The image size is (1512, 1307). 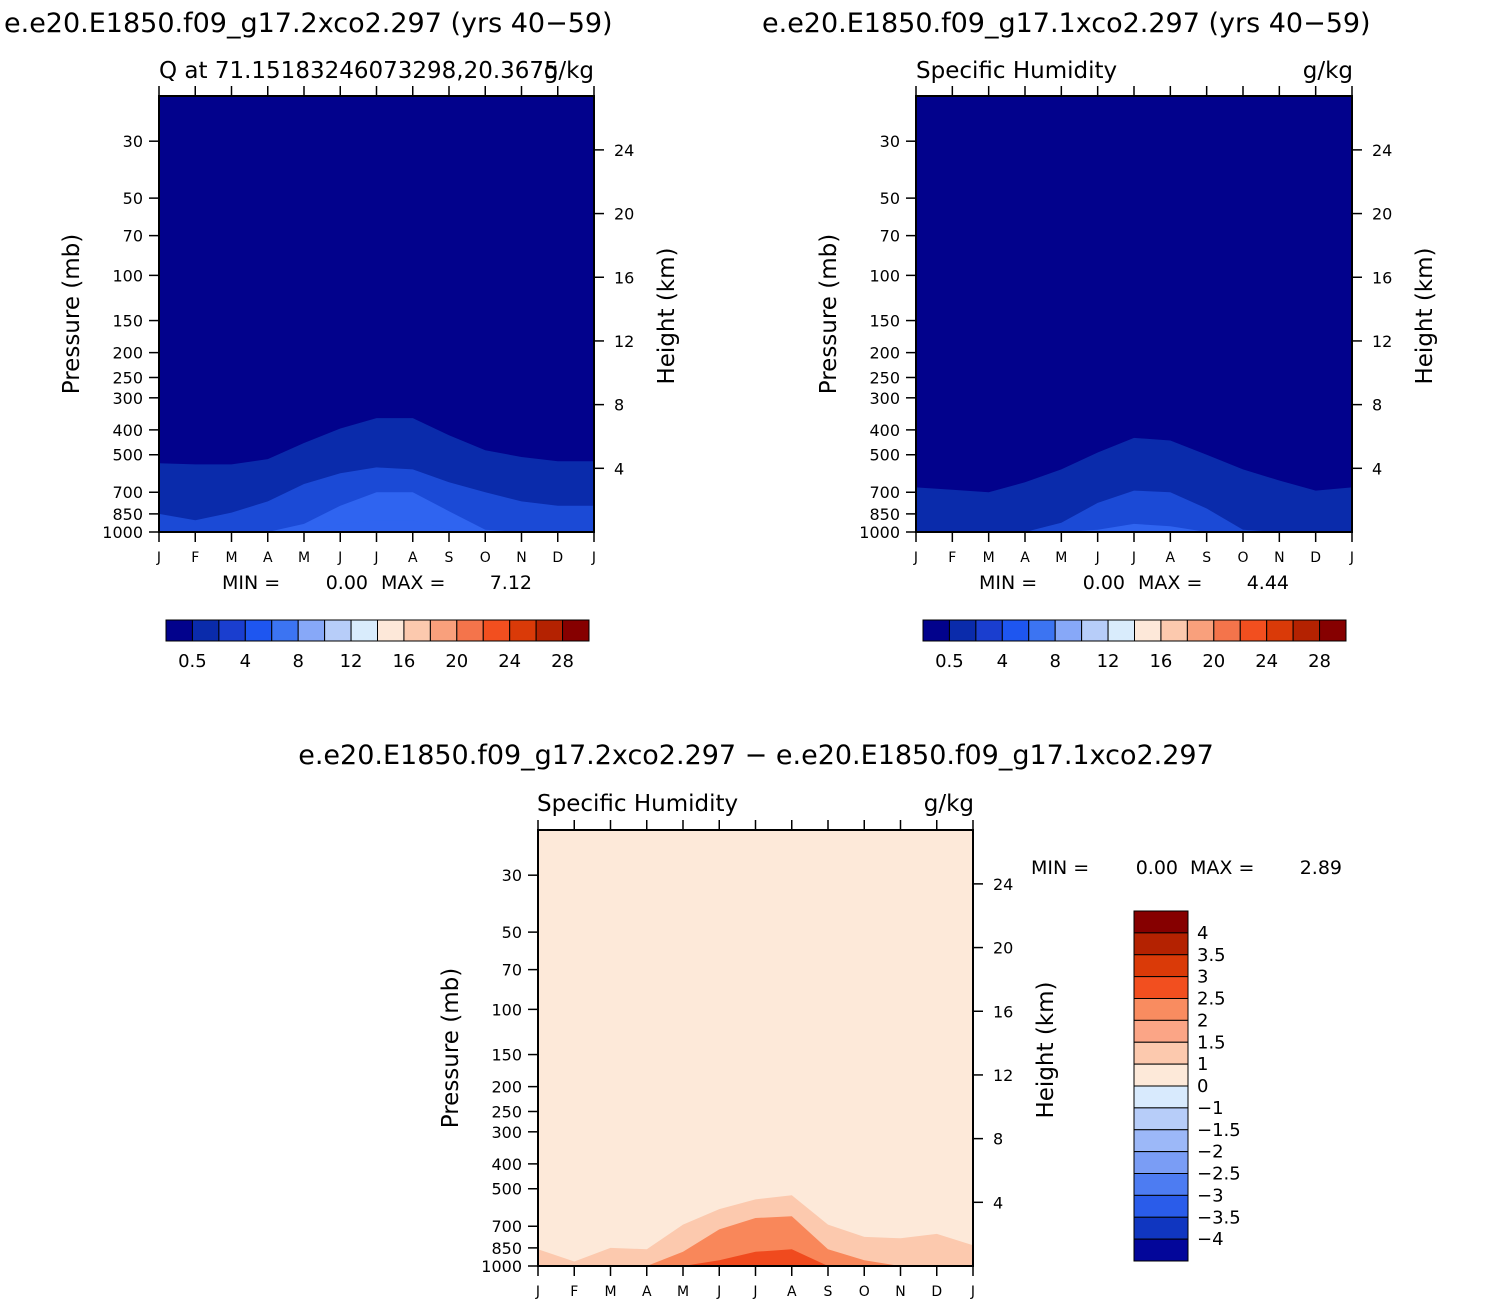 I want to click on colorbar-label: −3, so click(x=1210, y=1195).